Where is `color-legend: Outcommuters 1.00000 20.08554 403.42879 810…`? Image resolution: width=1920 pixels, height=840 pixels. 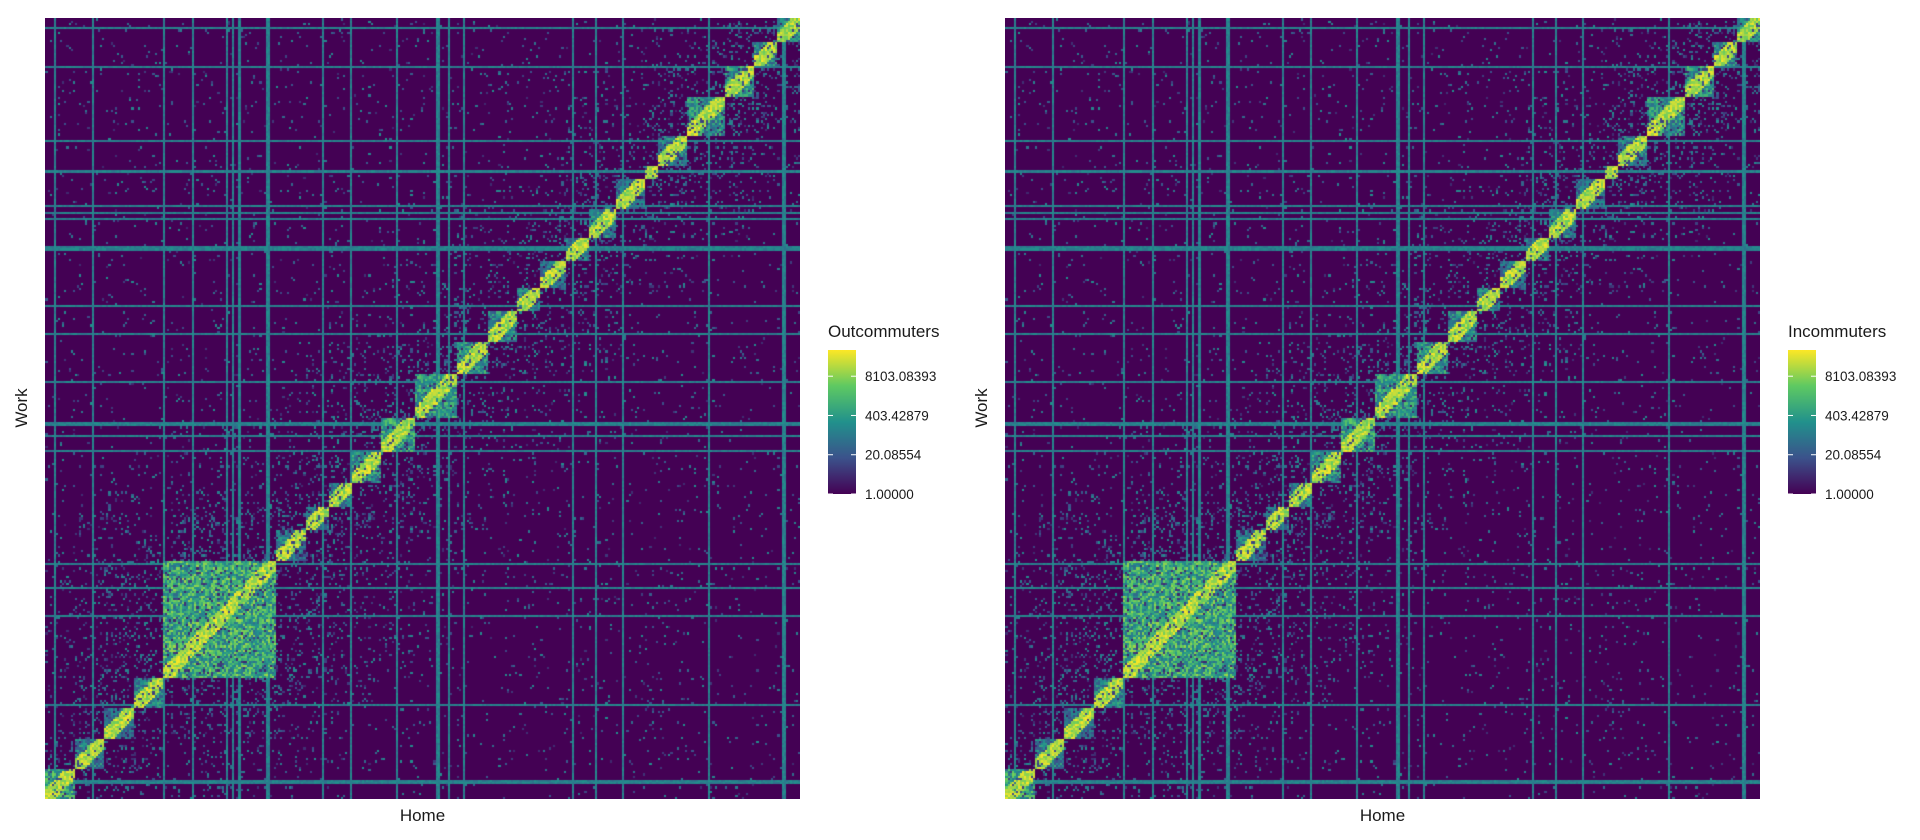
color-legend: Outcommuters 1.00000 20.08554 403.42879 810… is located at coordinates (893, 417).